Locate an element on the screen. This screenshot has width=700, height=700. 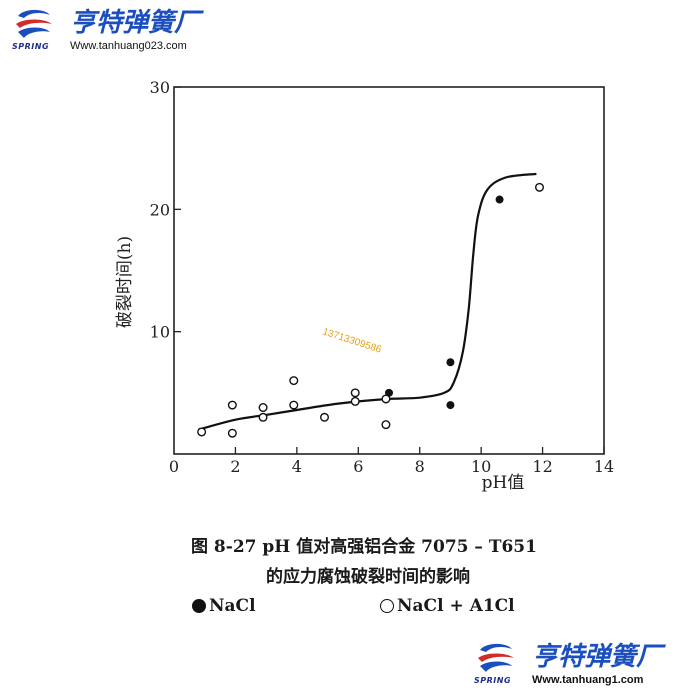
spring-logo-emblem-footer: SPRING is located at coordinates (496, 664).